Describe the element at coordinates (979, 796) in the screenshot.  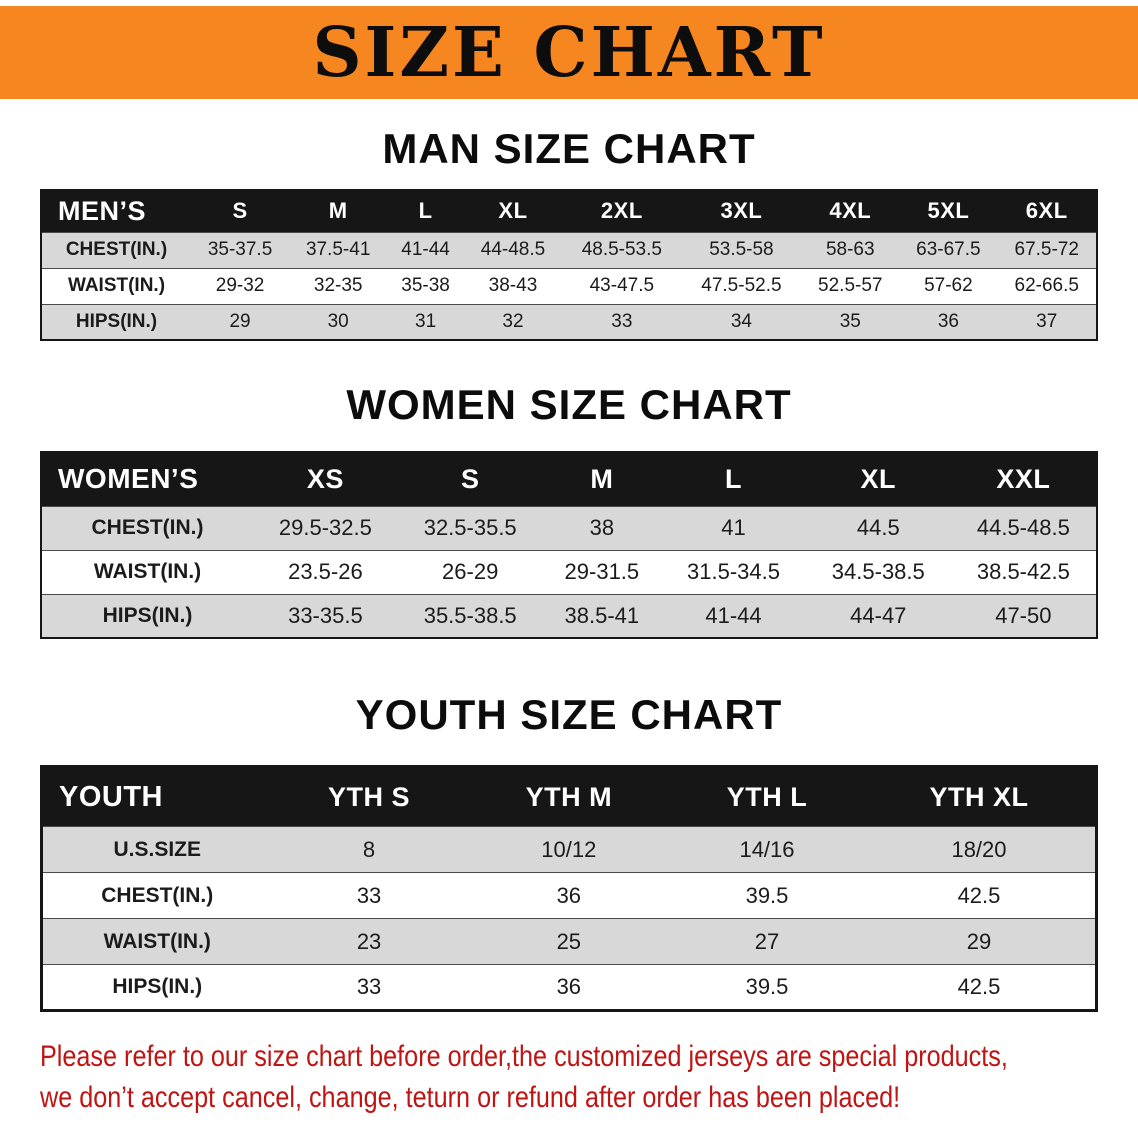
I see `column-header: YTH XL` at that location.